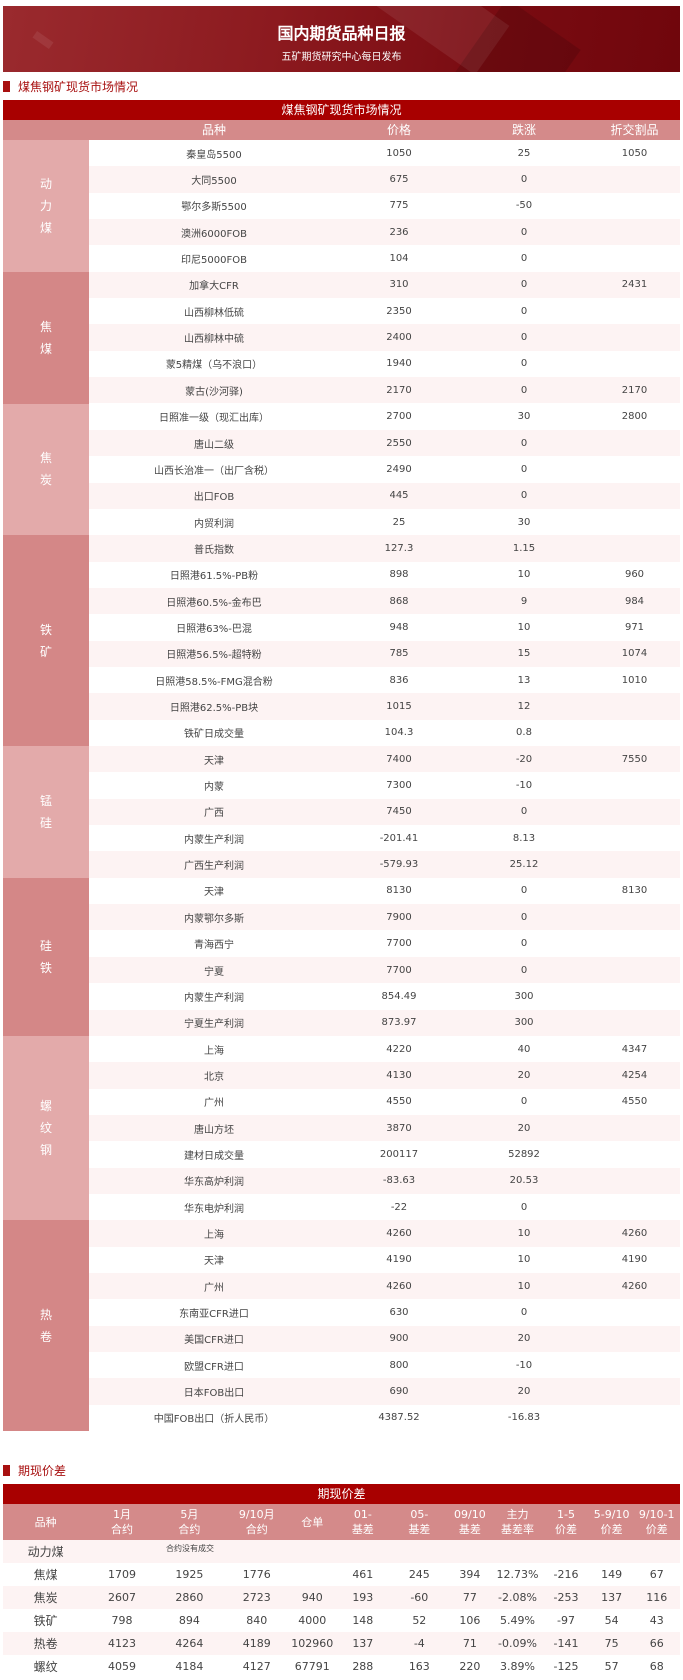 The height and width of the screenshot is (1680, 683). Describe the element at coordinates (524, 1418) in the screenshot. I see `cell-change: -16.83` at that location.